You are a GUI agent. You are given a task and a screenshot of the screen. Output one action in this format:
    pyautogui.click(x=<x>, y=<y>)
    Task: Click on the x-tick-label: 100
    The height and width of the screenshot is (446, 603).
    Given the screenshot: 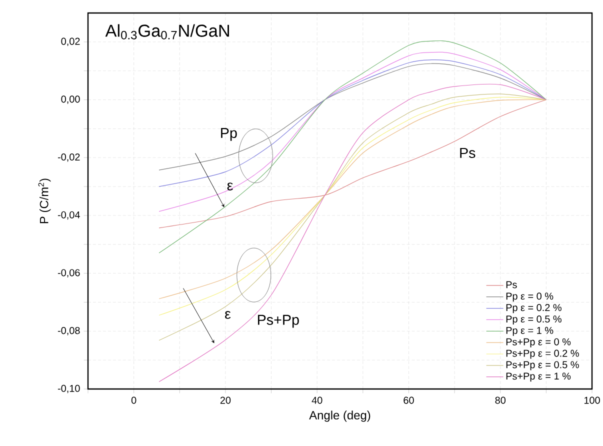 What is the action you would take?
    pyautogui.click(x=592, y=400)
    